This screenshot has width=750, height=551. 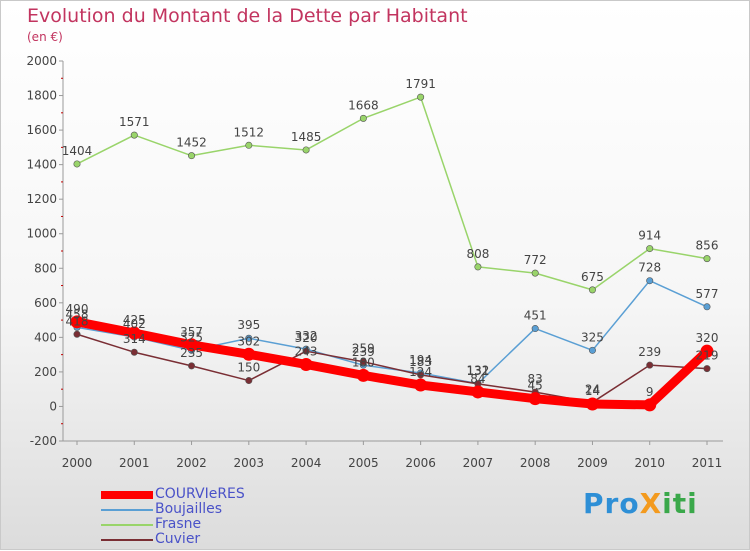 What do you see at coordinates (249, 132) in the screenshot?
I see `data-label: 1512` at bounding box center [249, 132].